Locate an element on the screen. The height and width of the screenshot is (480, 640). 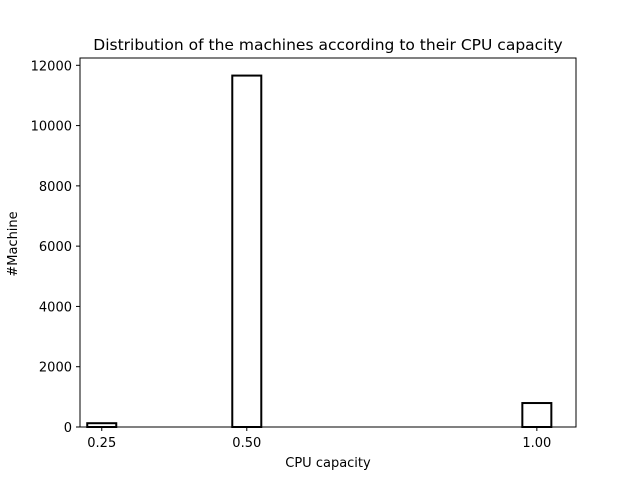
y-tick-label: 6000 is located at coordinates (55, 247).